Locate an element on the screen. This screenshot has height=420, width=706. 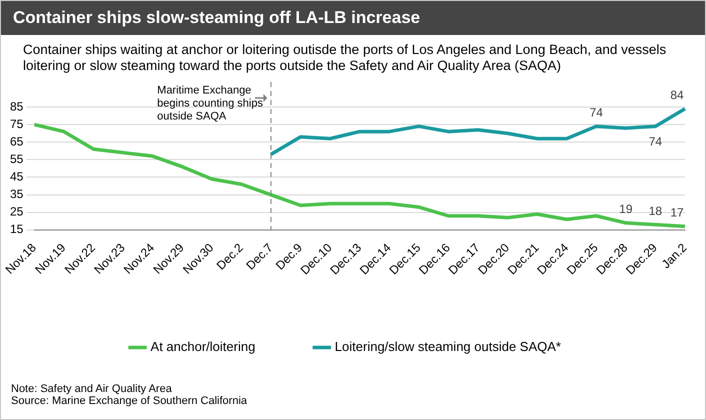
legend-label: At anchor/loitering is located at coordinates (203, 346).